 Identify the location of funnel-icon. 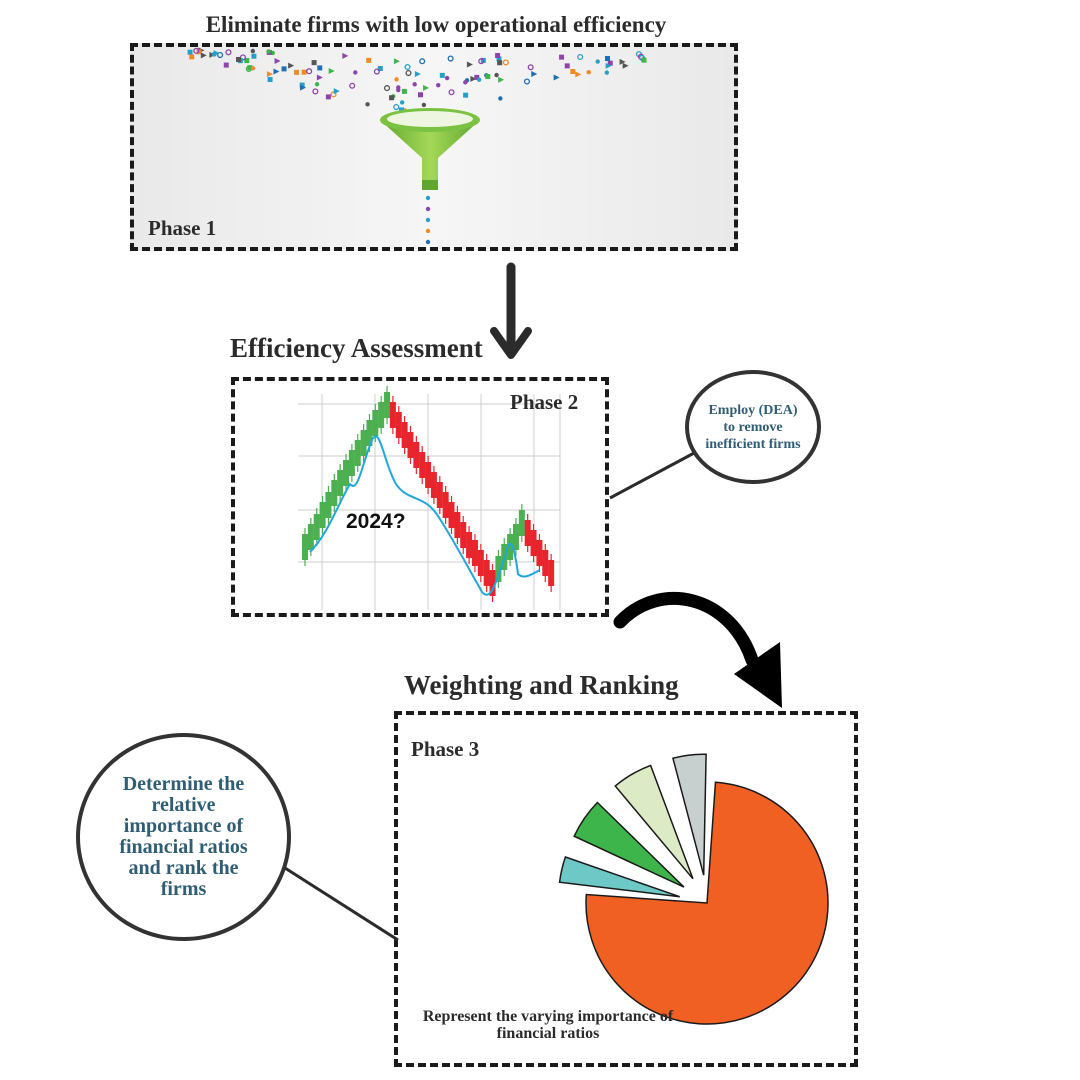
(430, 149).